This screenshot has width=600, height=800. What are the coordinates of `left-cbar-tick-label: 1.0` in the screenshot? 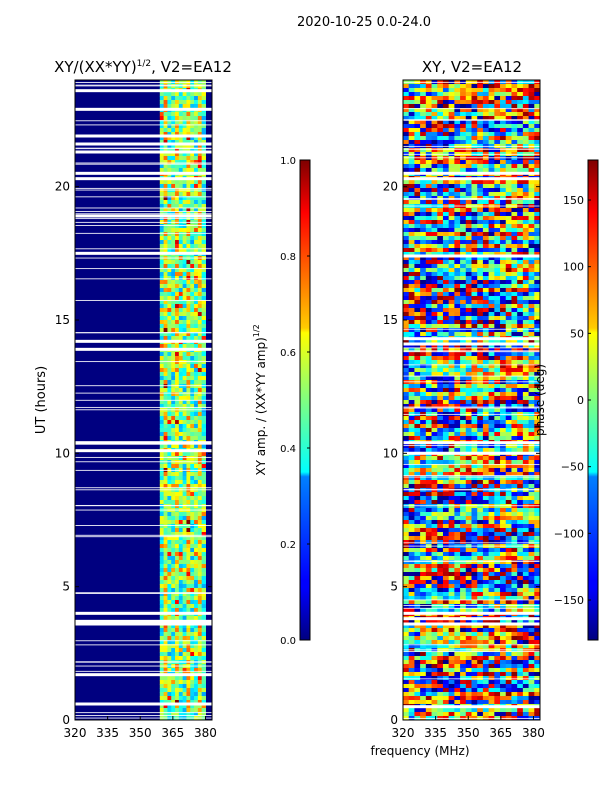 It's located at (288, 161).